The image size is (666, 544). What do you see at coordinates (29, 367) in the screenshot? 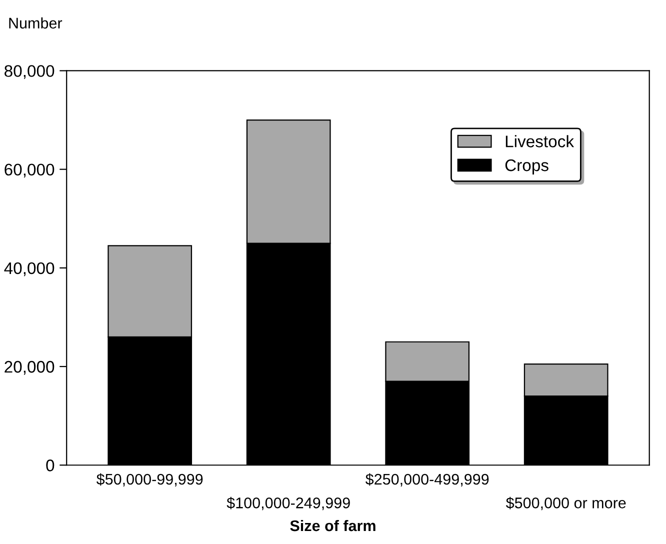
I see `y-tick-label: 20,000` at bounding box center [29, 367].